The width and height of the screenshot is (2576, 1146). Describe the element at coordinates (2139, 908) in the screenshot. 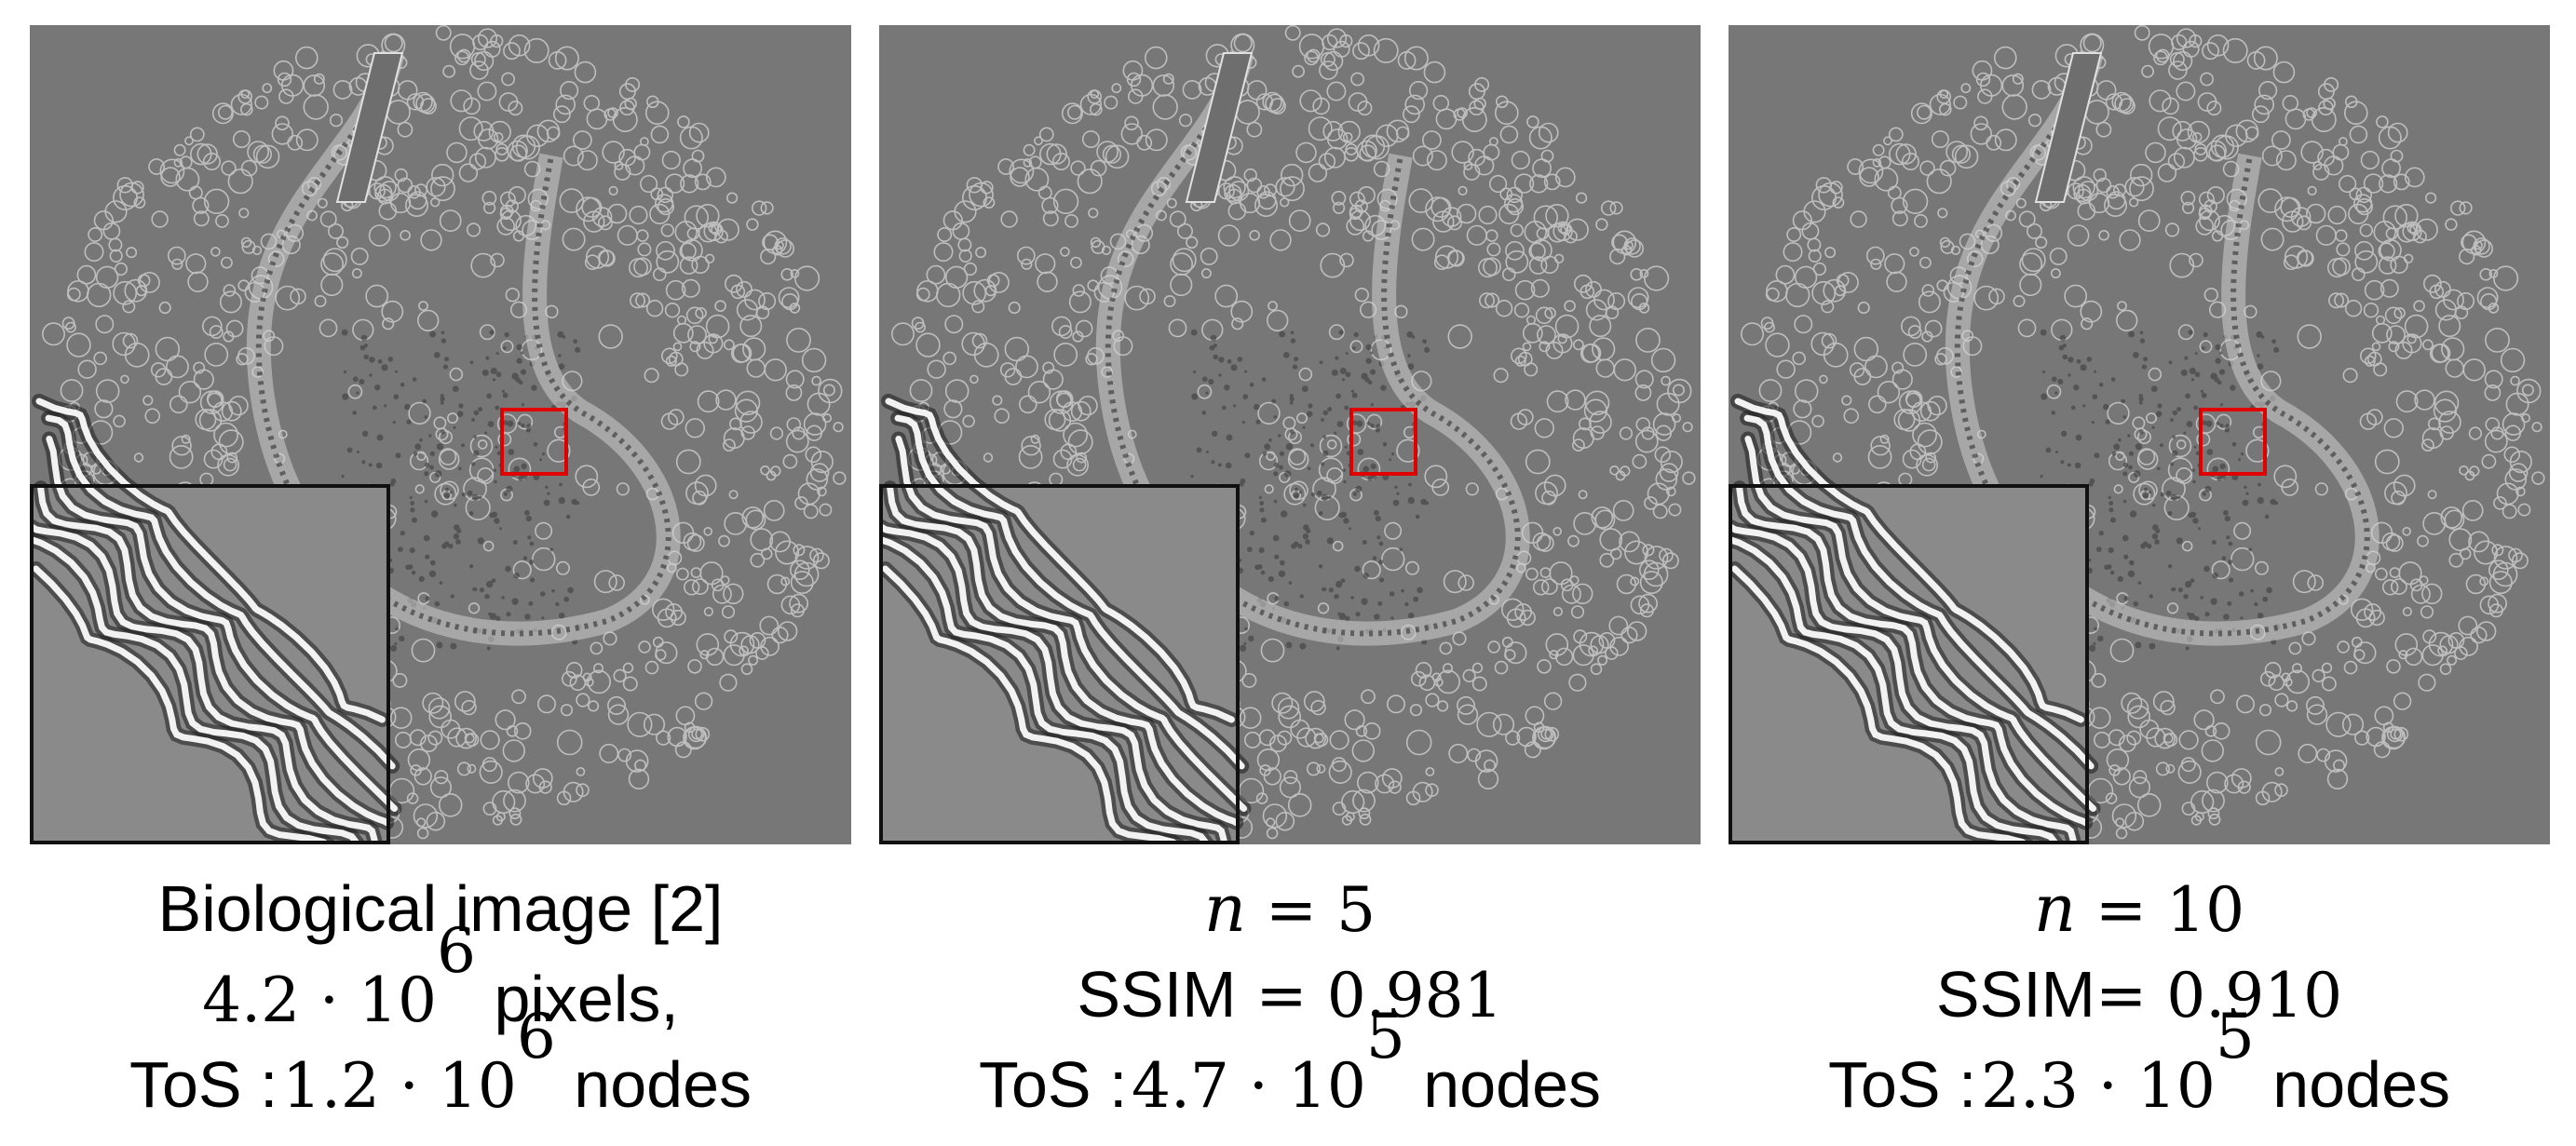

I see `n-value: n = 10` at that location.